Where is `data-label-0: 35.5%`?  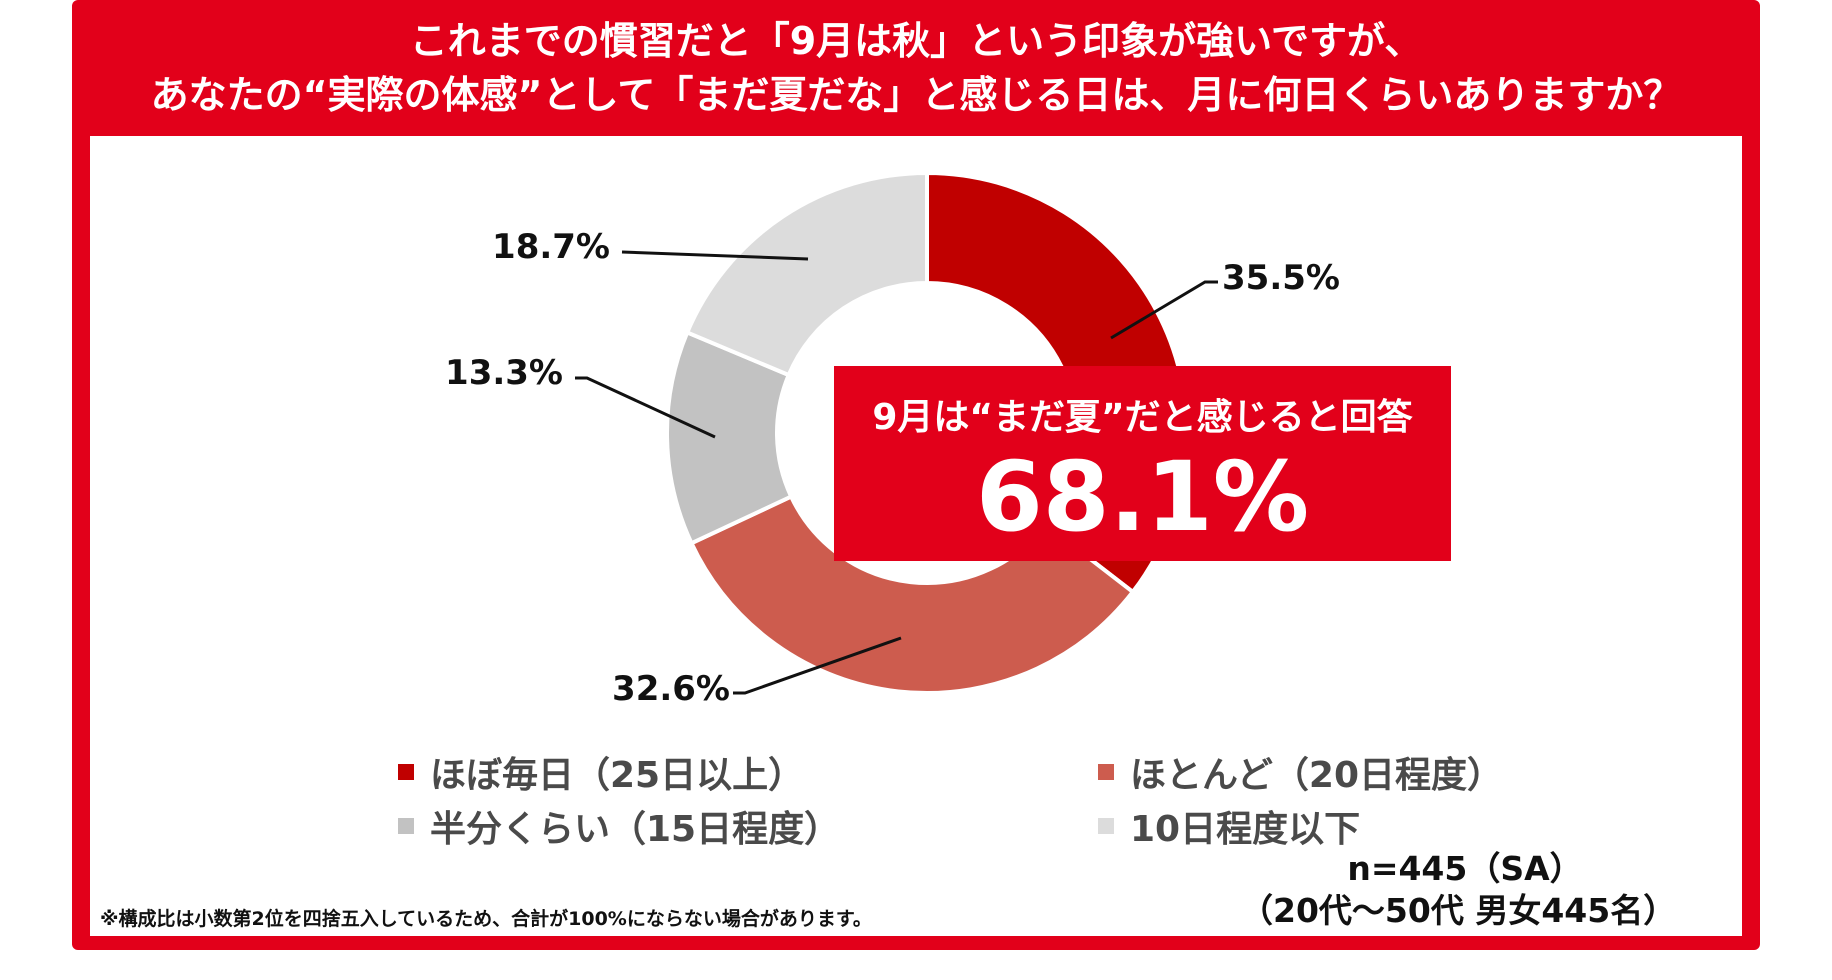 data-label-0: 35.5% is located at coordinates (1281, 278).